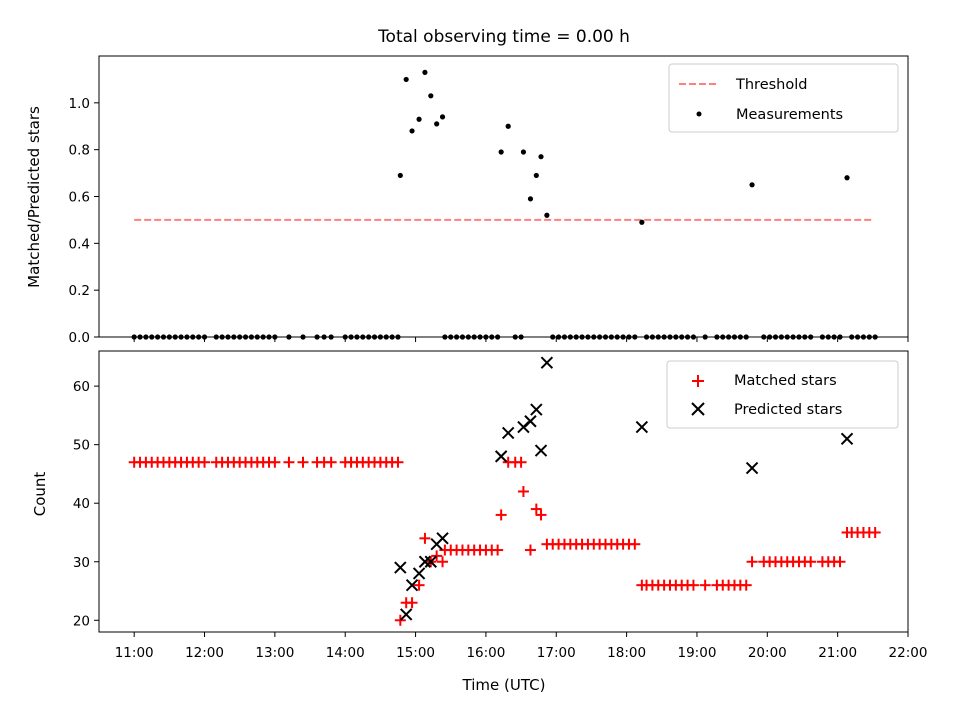  What do you see at coordinates (837, 653) in the screenshot?
I see `x-tick-label: 21:00` at bounding box center [837, 653].